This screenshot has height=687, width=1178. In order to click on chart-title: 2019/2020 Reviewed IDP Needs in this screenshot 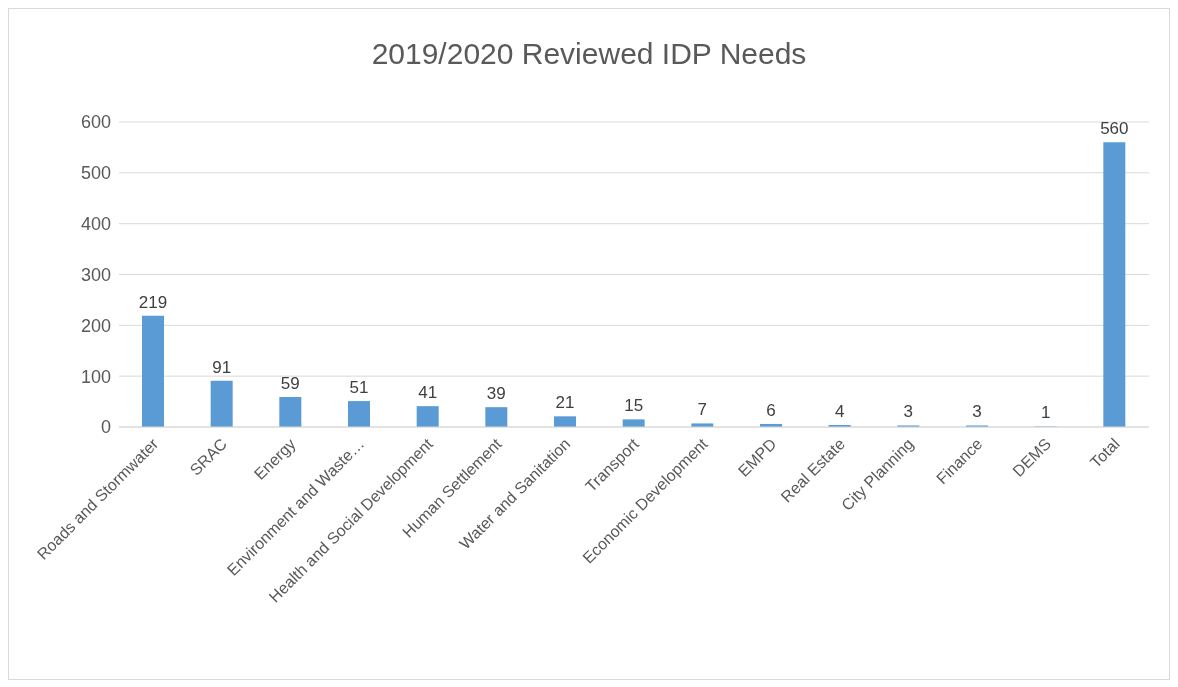, I will do `click(589, 54)`.